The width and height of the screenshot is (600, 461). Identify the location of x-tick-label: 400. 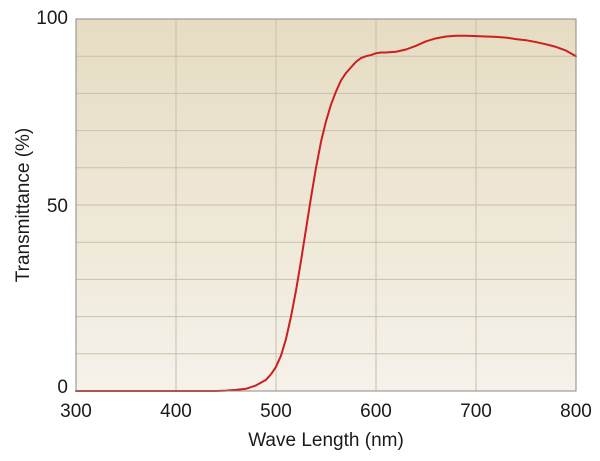
(176, 411).